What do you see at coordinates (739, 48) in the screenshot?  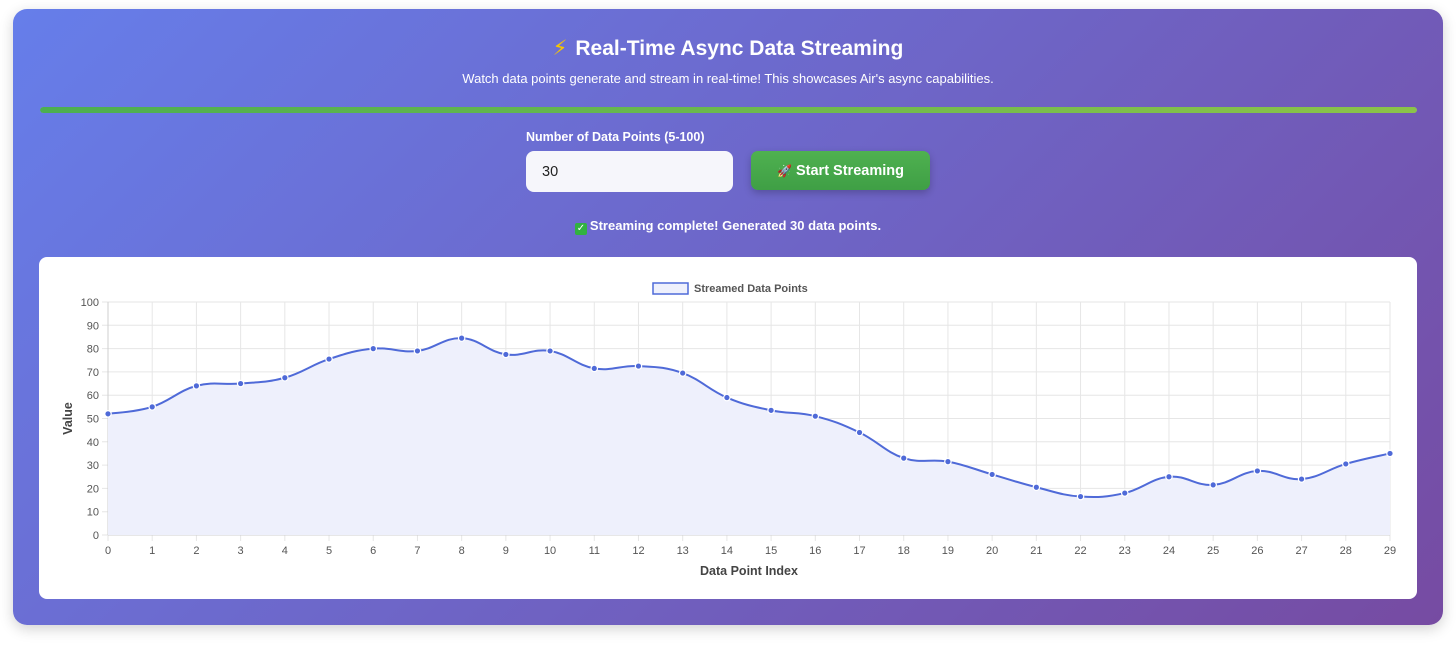 I see `page-title-text: Real-Time Async Data Streaming` at bounding box center [739, 48].